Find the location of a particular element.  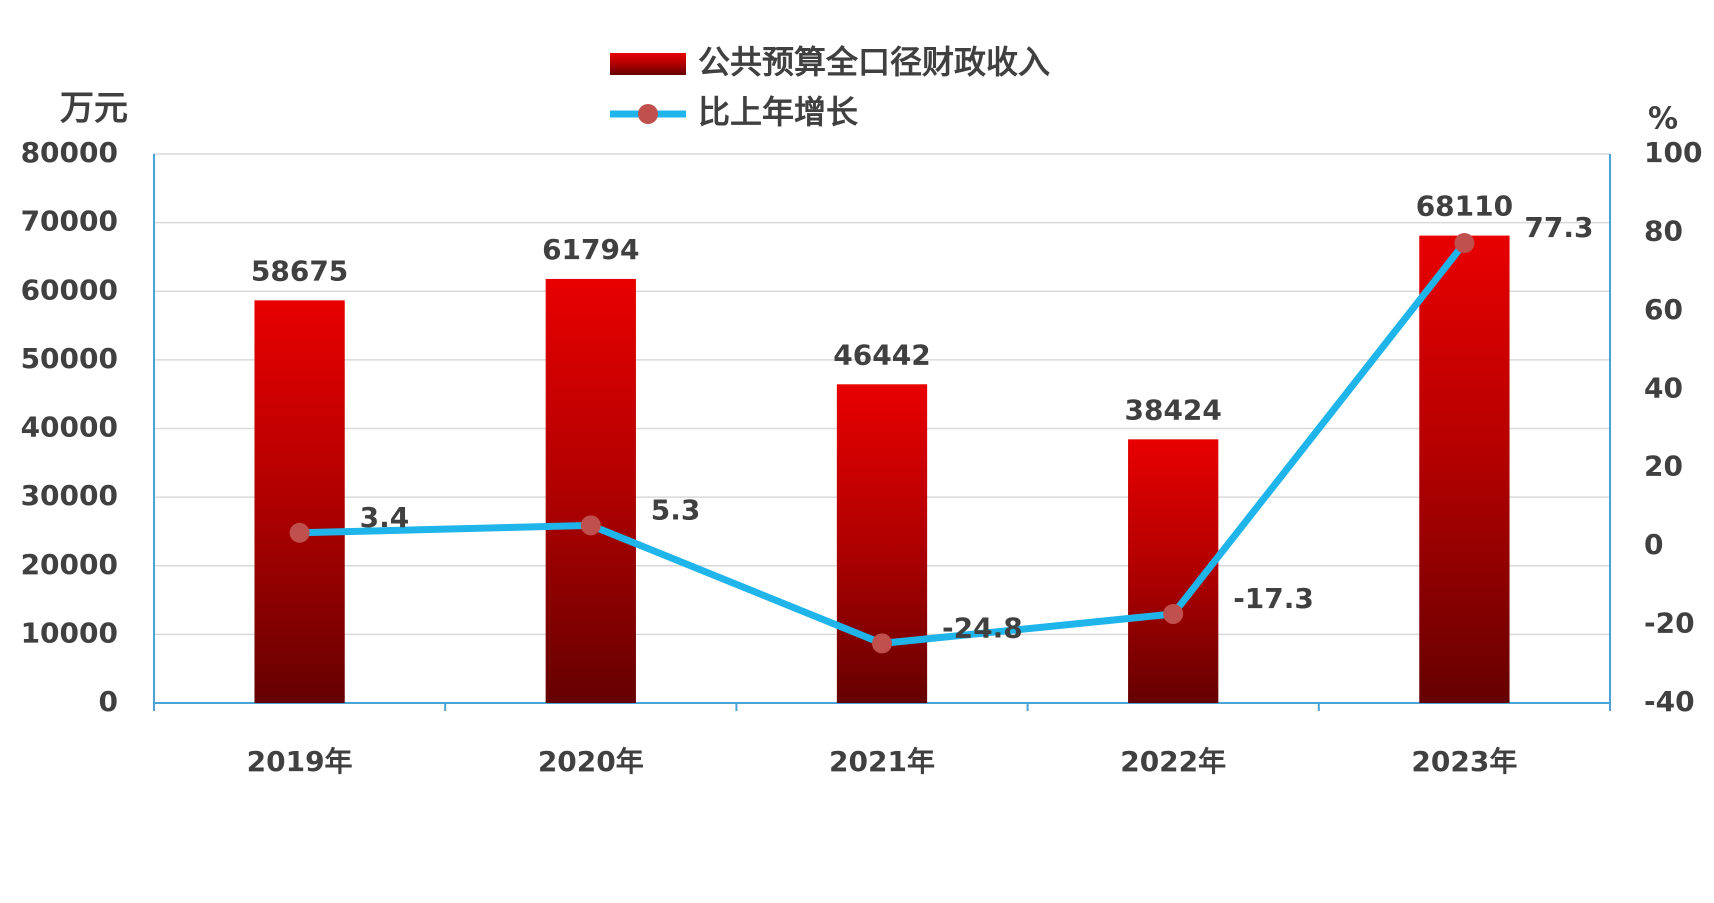

line-value-label: 5.3 is located at coordinates (676, 509).